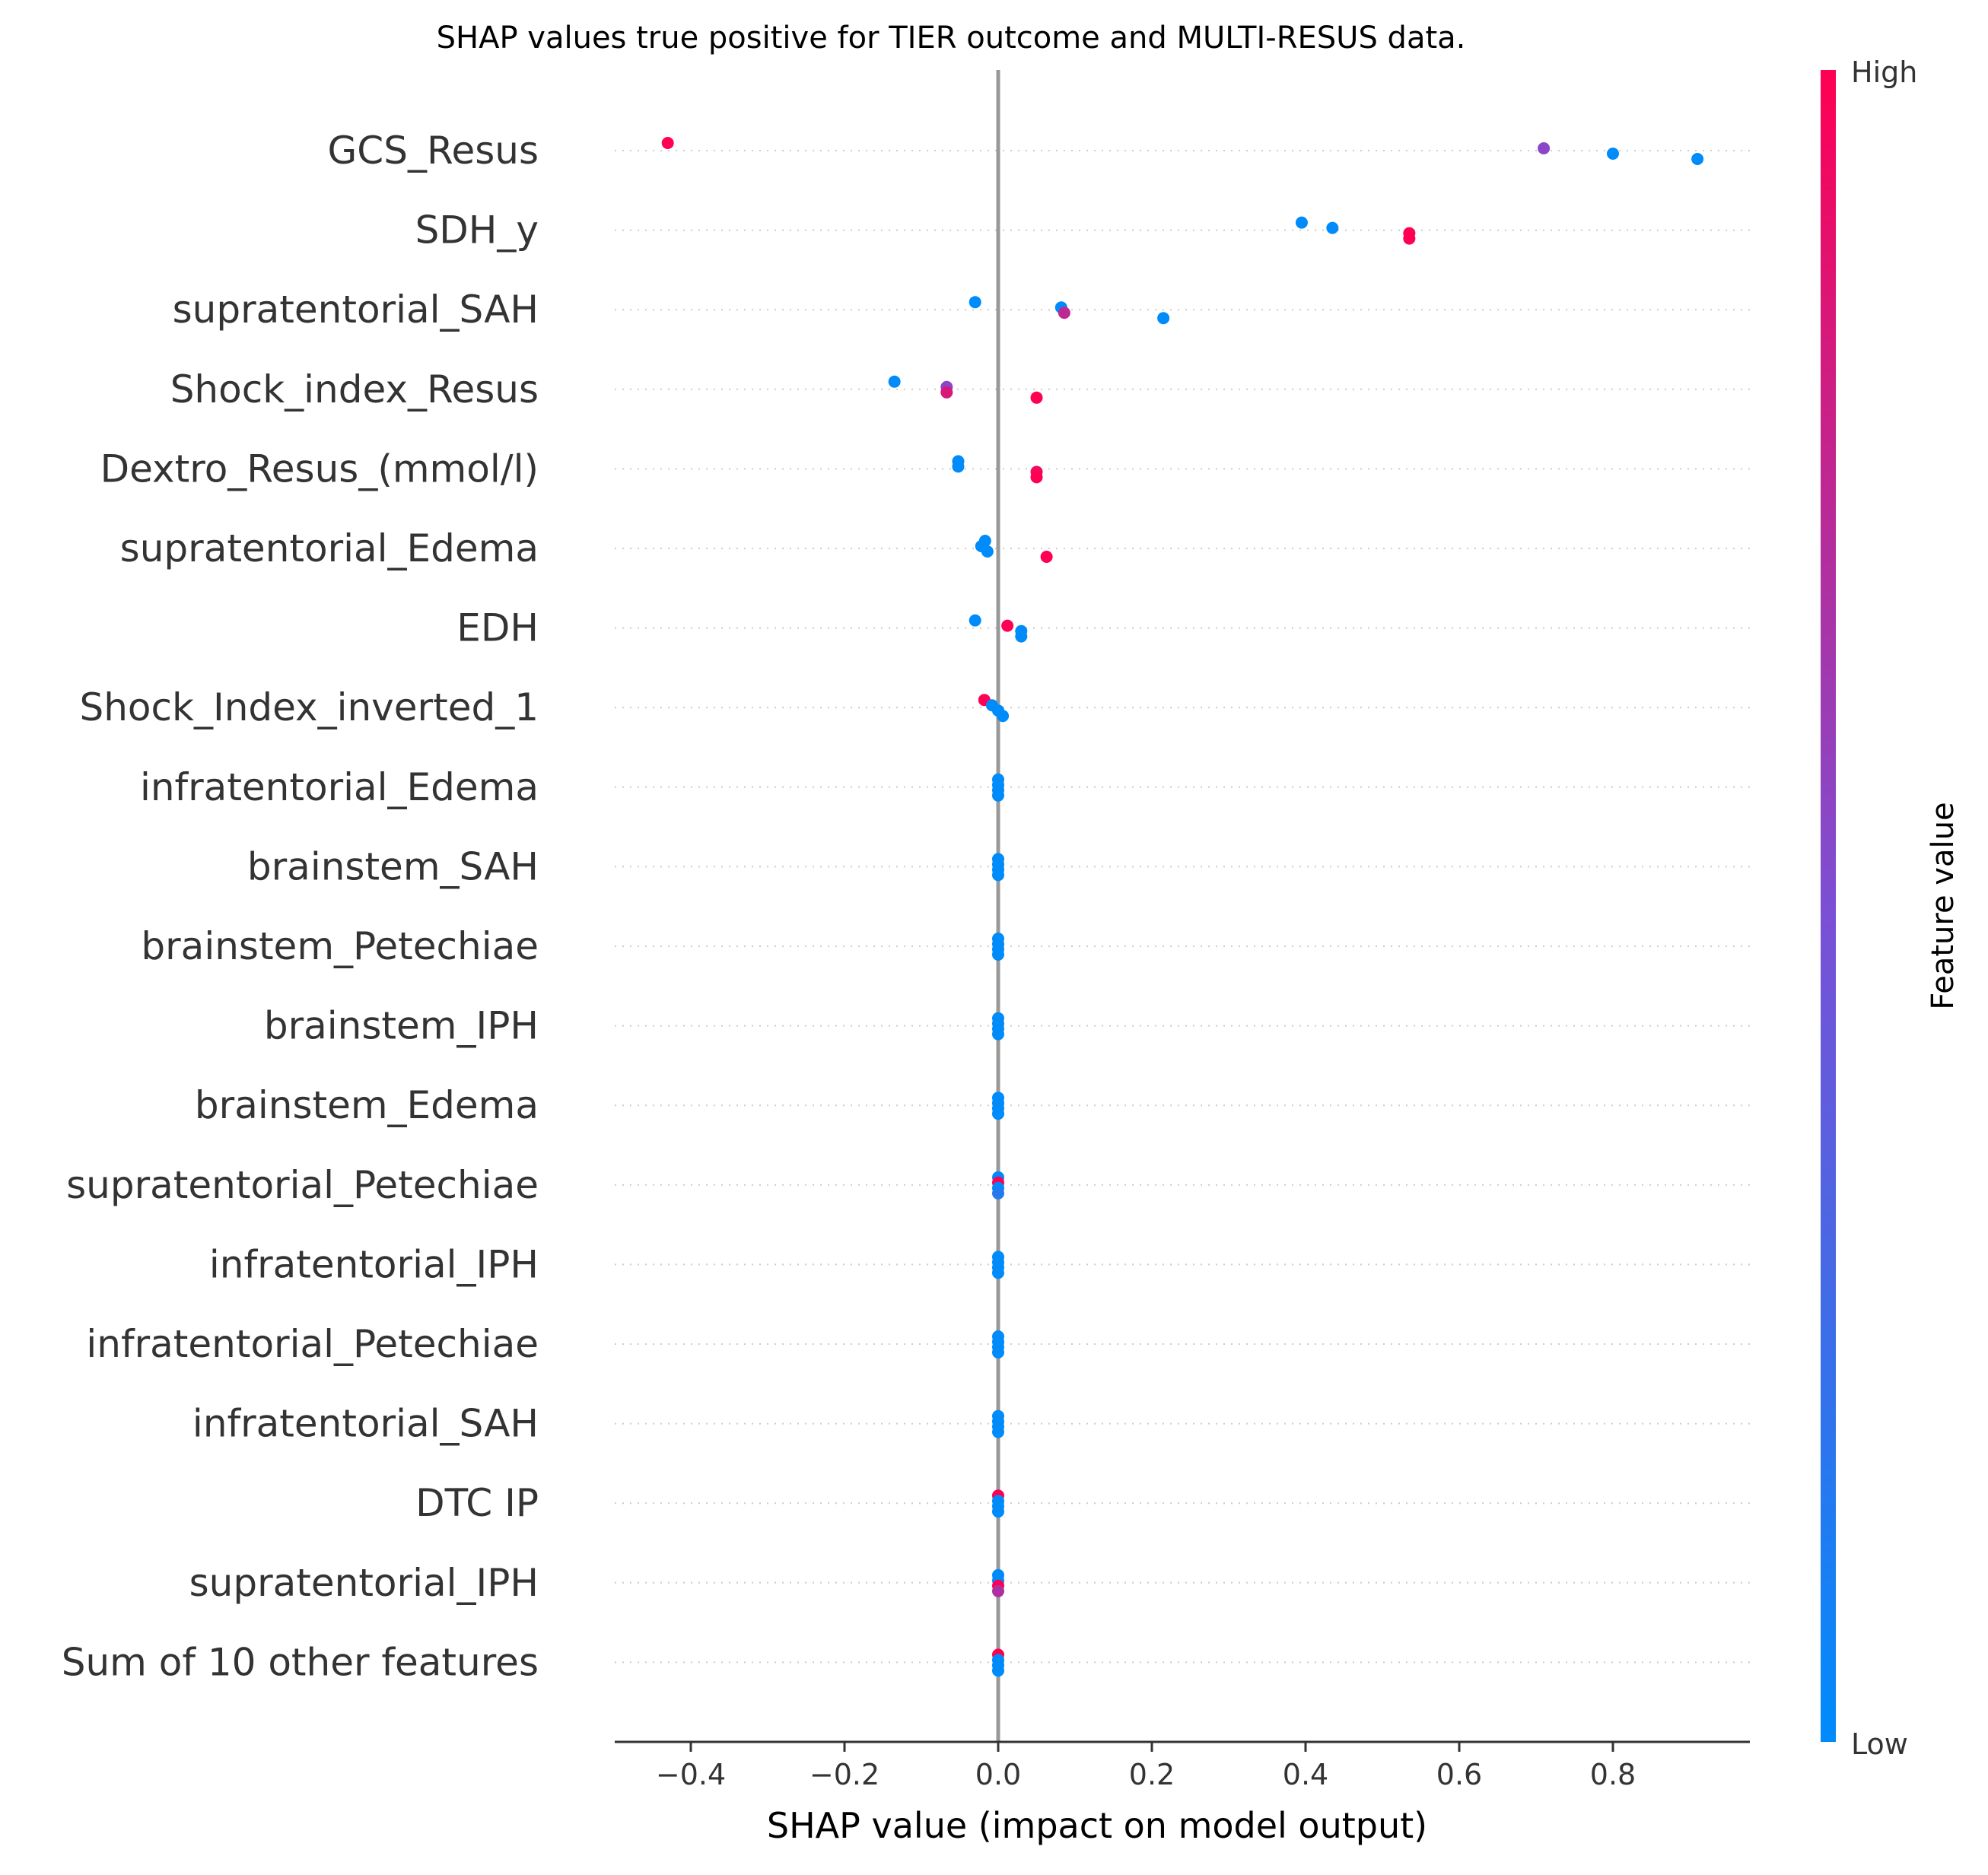 This screenshot has width=1988, height=1875. What do you see at coordinates (691, 1774) in the screenshot?
I see `x-tick-label: −0.4` at bounding box center [691, 1774].